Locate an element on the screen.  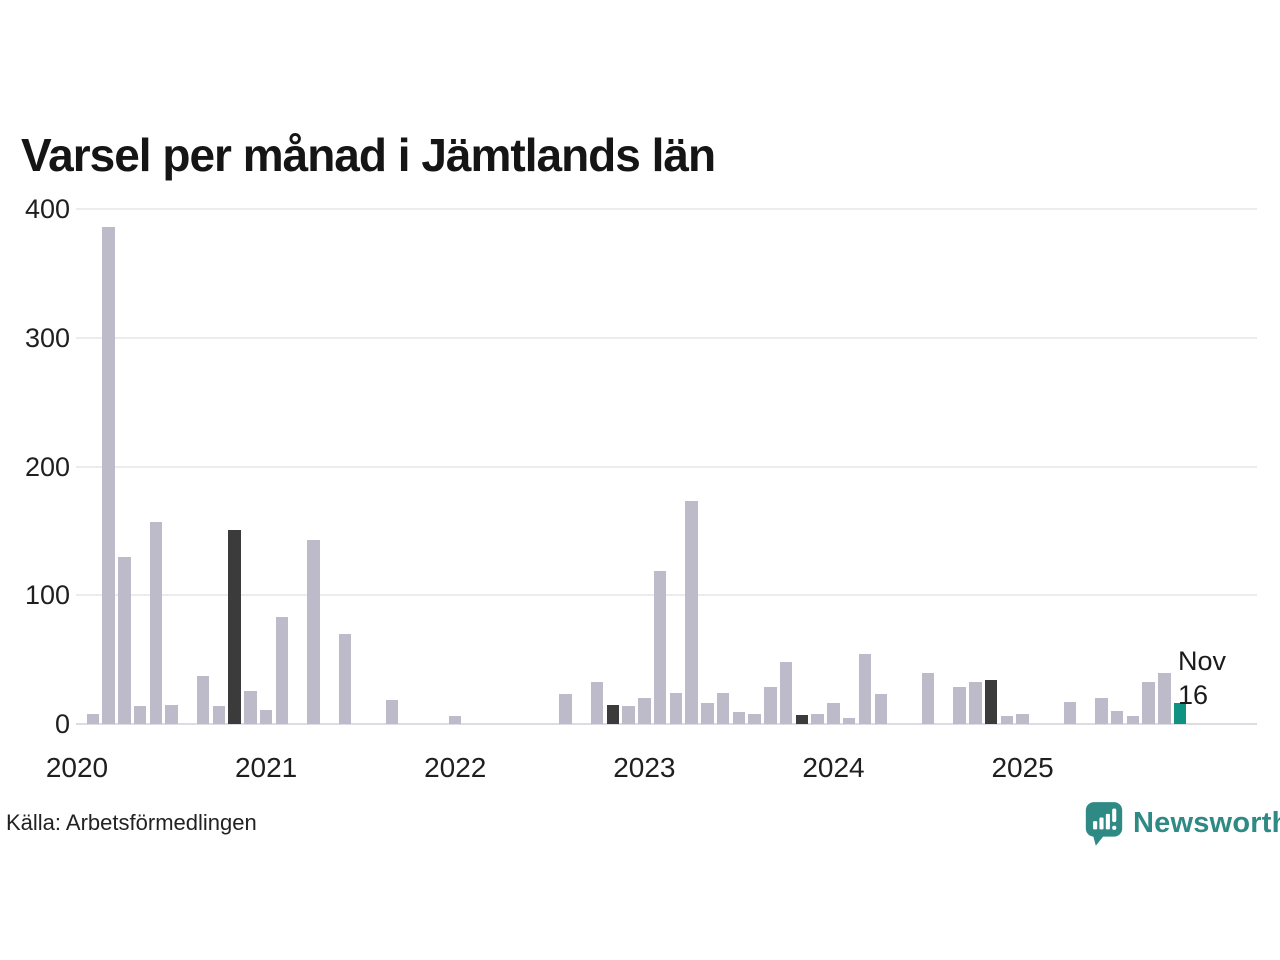
y-axis-label-300: 300 is located at coordinates (47, 337).